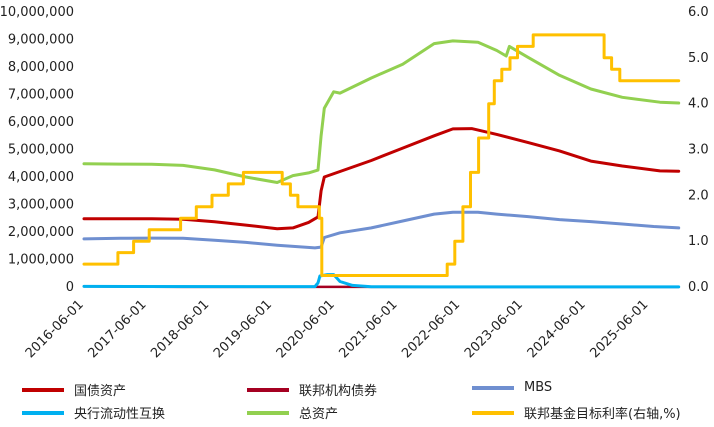 Image resolution: width=714 pixels, height=427 pixels. What do you see at coordinates (698, 195) in the screenshot?
I see `right-tick-label: 2.0` at bounding box center [698, 195].